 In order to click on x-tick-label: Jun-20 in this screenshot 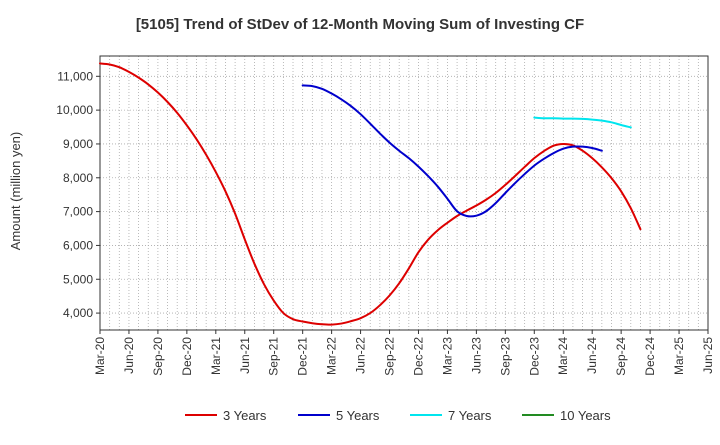, I will do `click(129, 355)`.